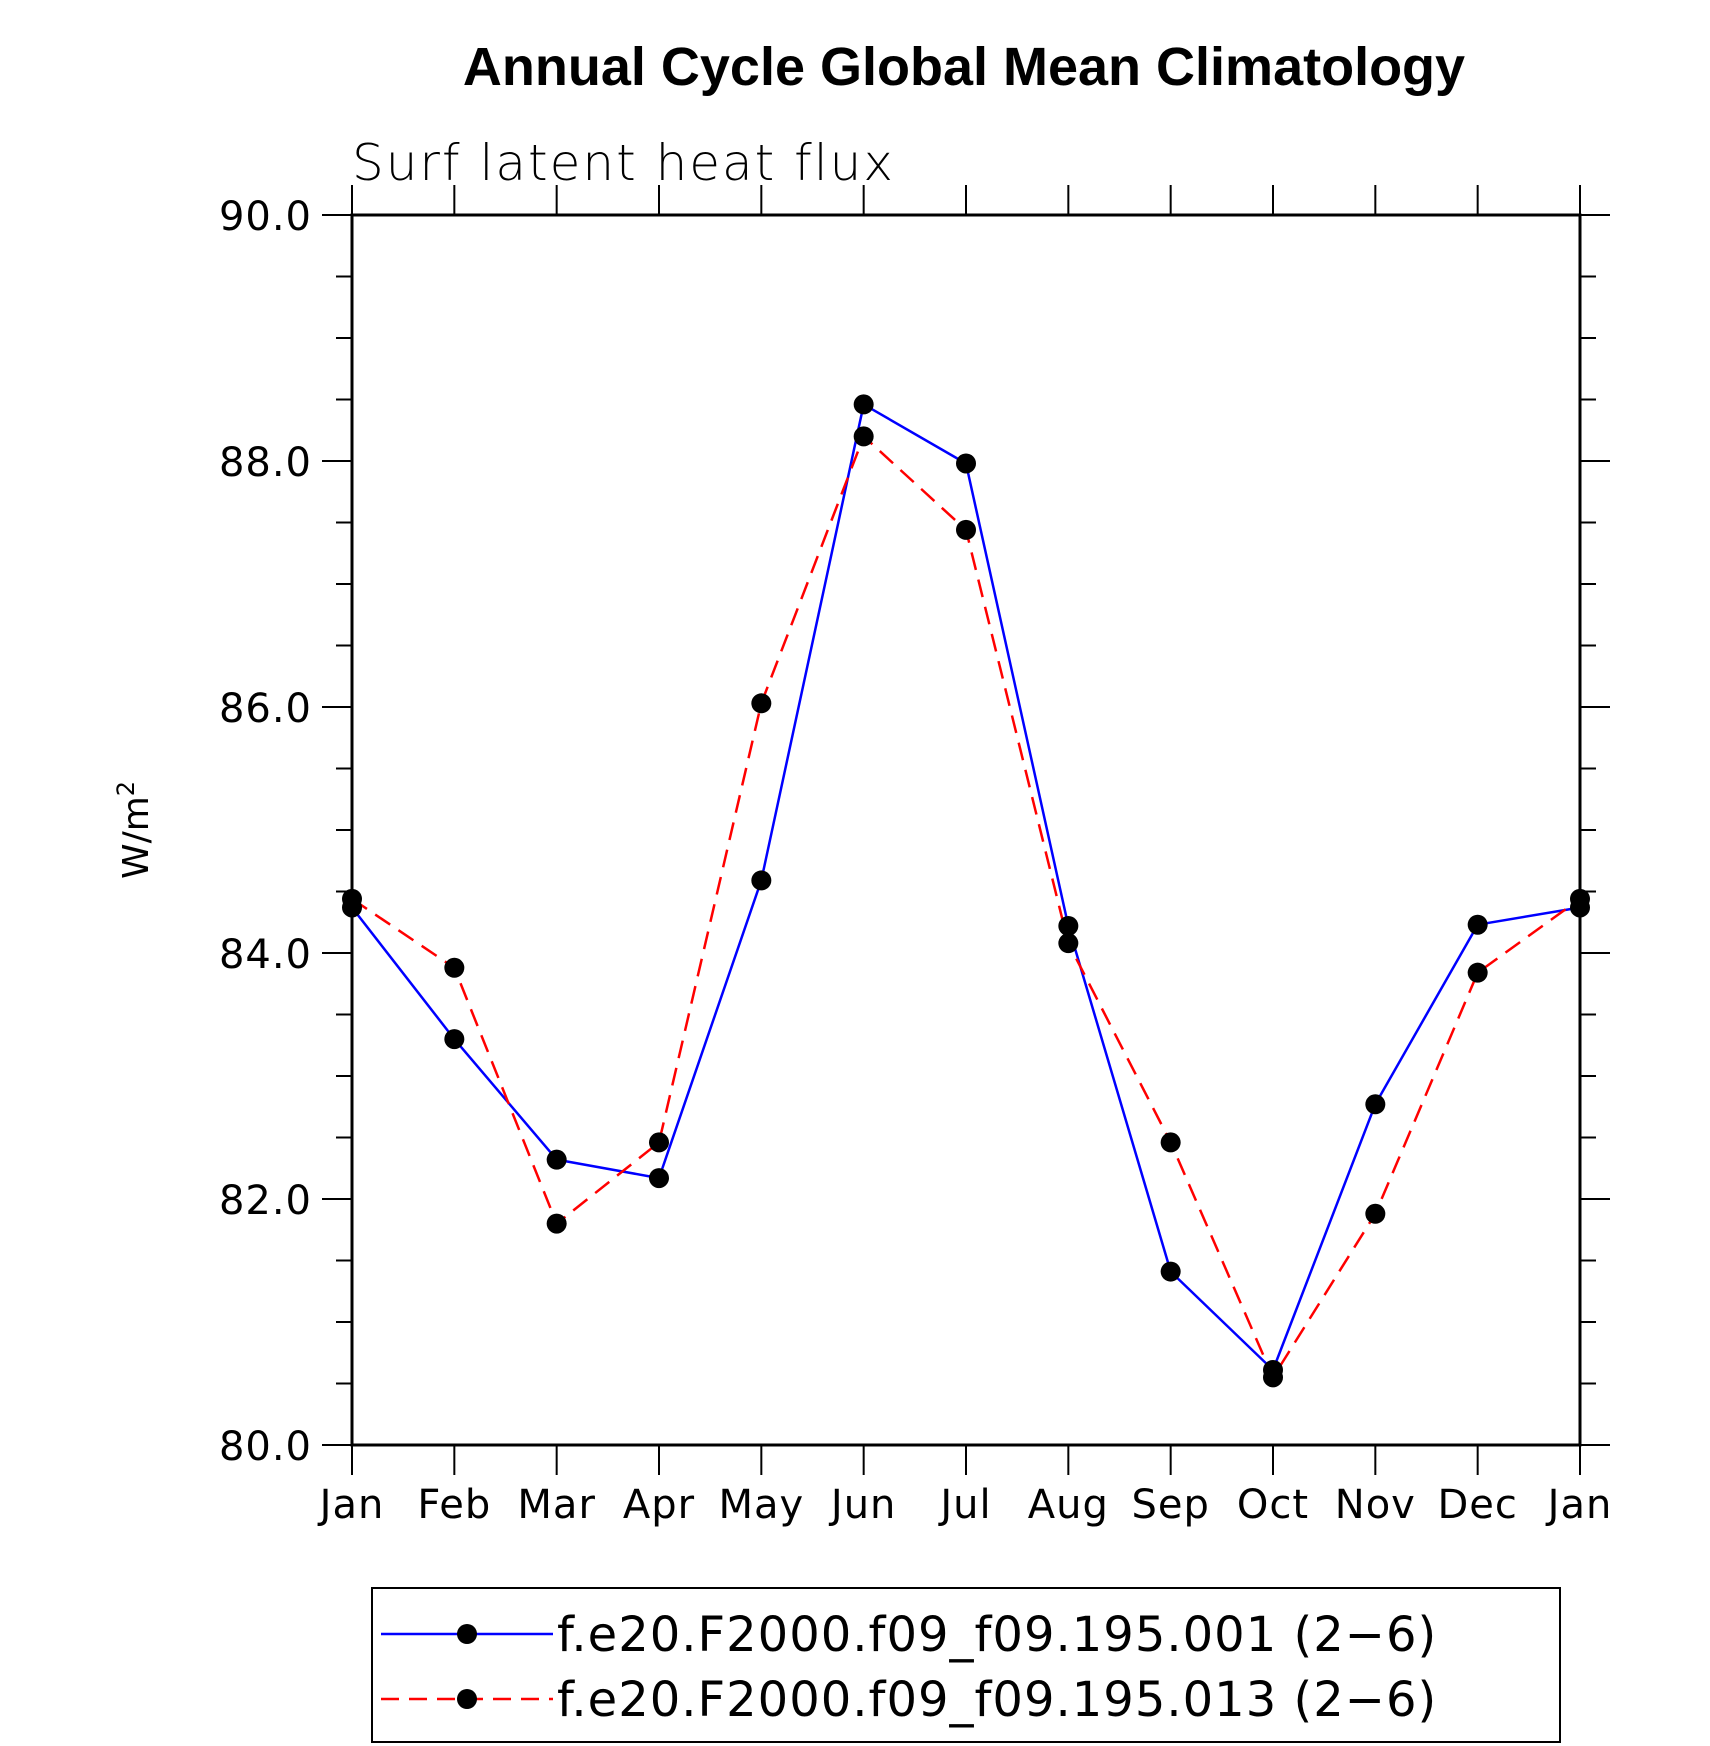 This screenshot has height=1746, width=1710. I want to click on chart-subtitle: Surf latent heat flux, so click(623, 163).